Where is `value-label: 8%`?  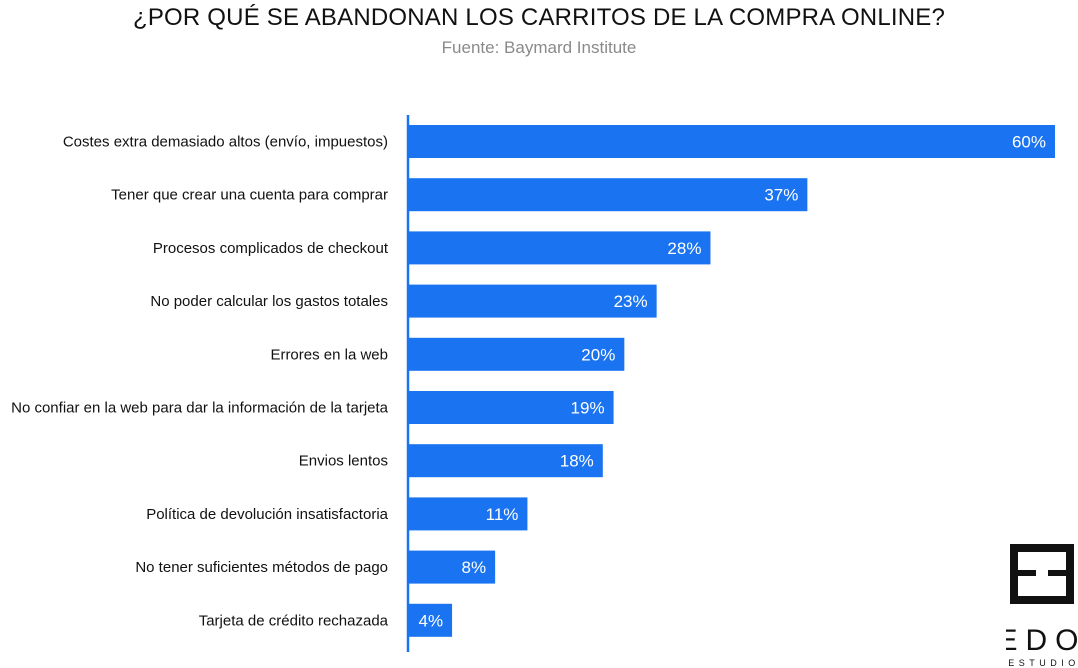 value-label: 8% is located at coordinates (474, 567).